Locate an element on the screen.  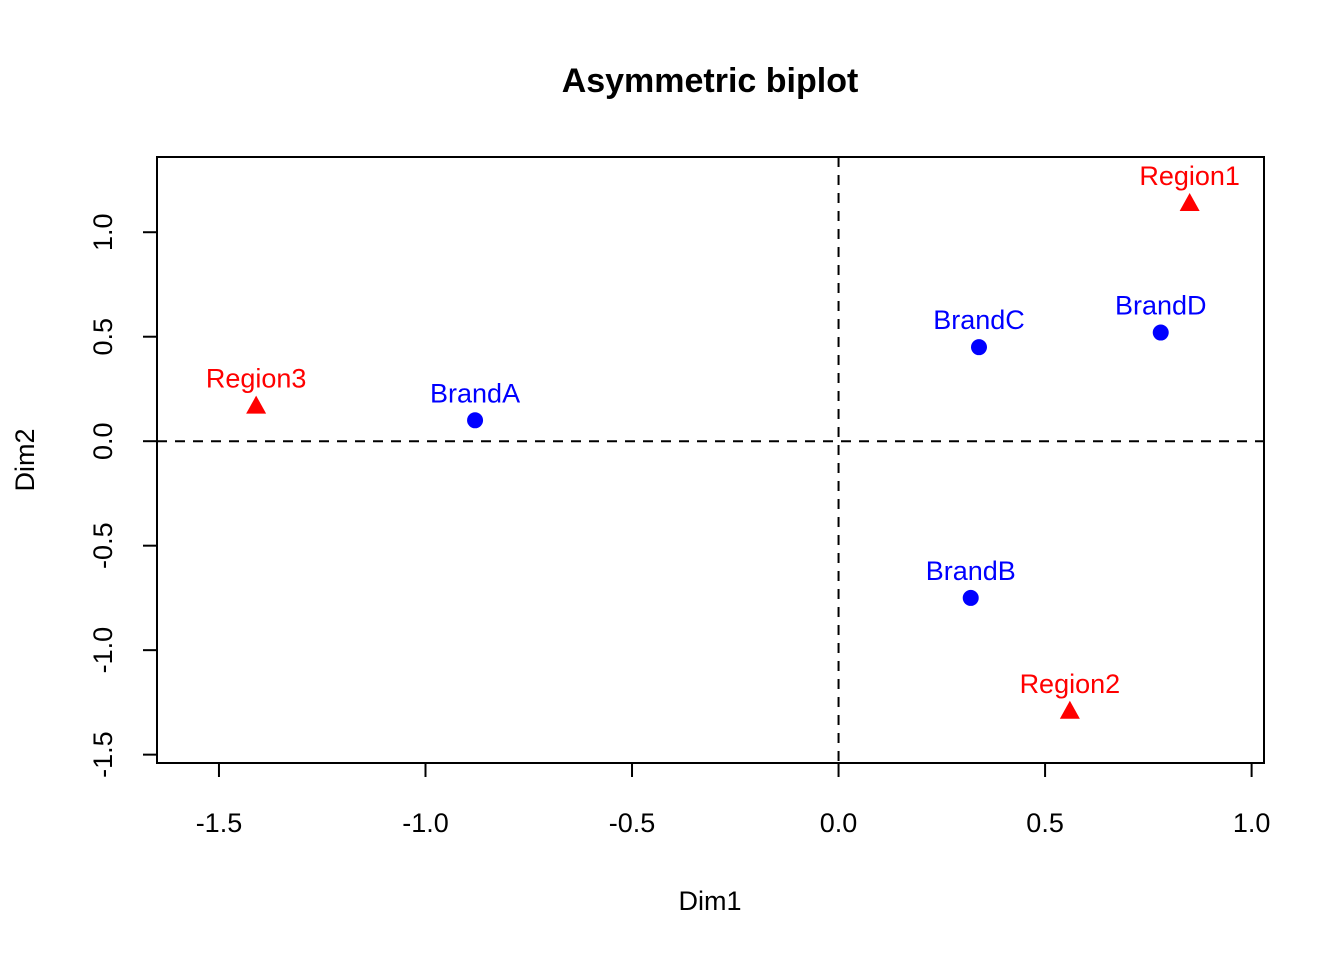
y-tick-label: 1.0 is located at coordinates (103, 232).